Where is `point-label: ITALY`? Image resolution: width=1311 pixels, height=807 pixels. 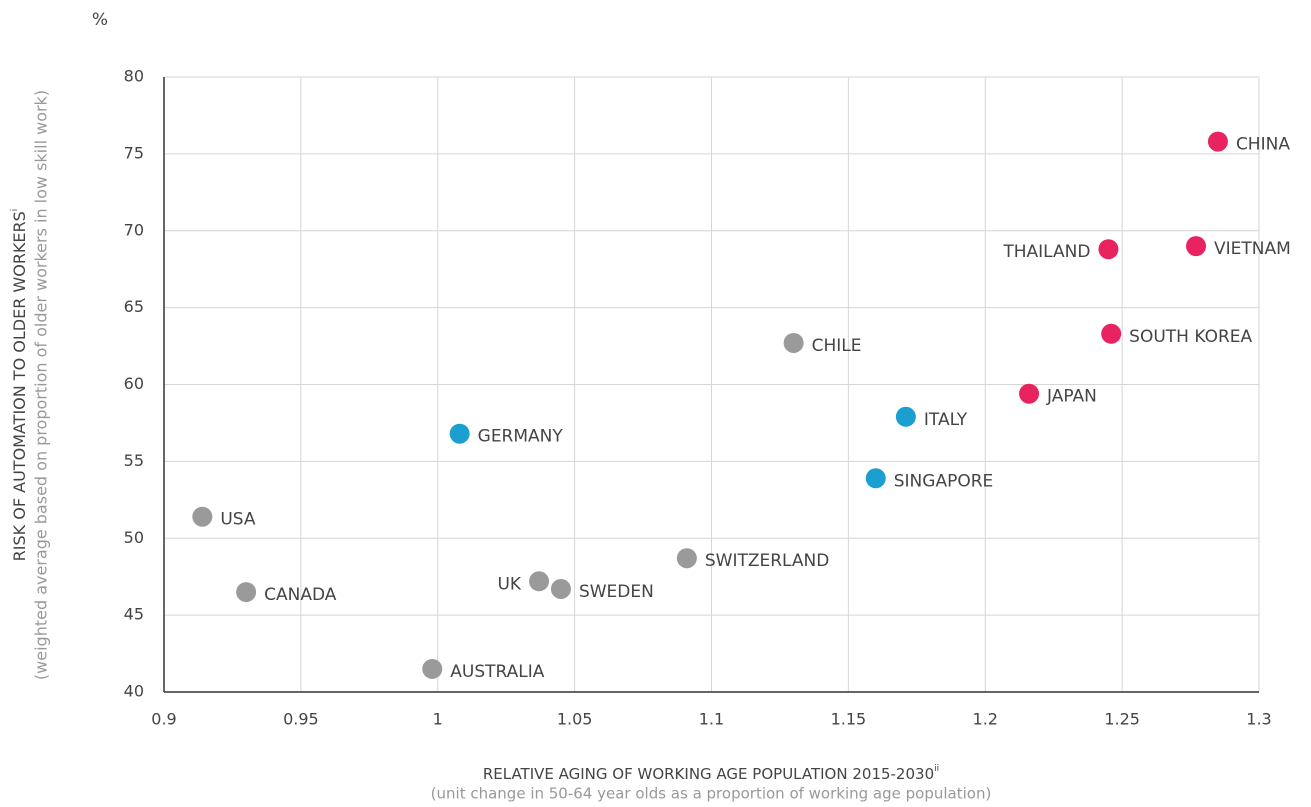
point-label: ITALY is located at coordinates (946, 420).